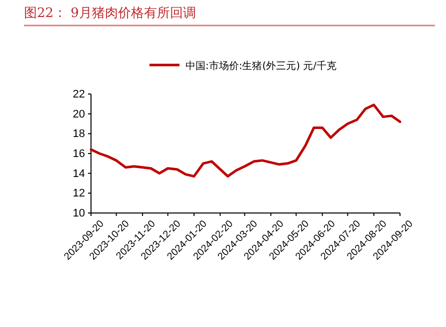 The image size is (446, 327). Describe the element at coordinates (78, 194) in the screenshot. I see `y-tick-label: 12` at that location.